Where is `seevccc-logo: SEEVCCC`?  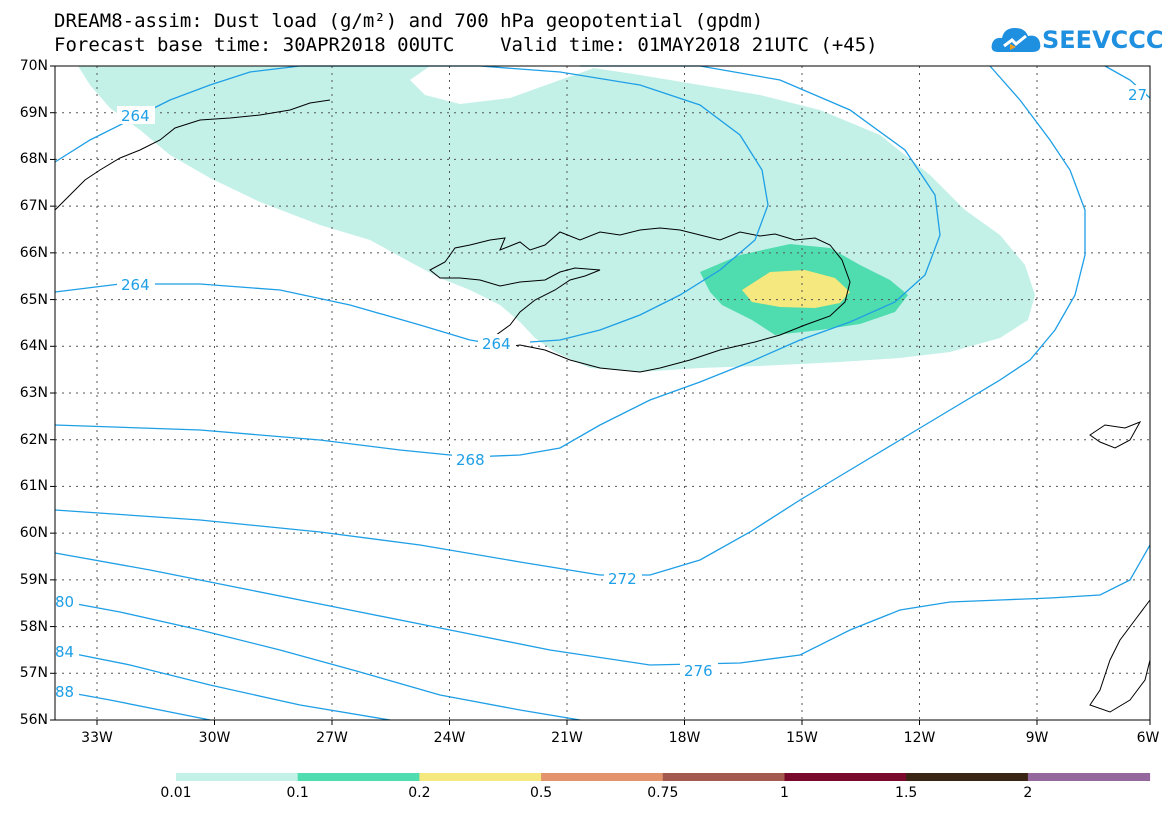 seevccc-logo: SEEVCCC is located at coordinates (1077, 40).